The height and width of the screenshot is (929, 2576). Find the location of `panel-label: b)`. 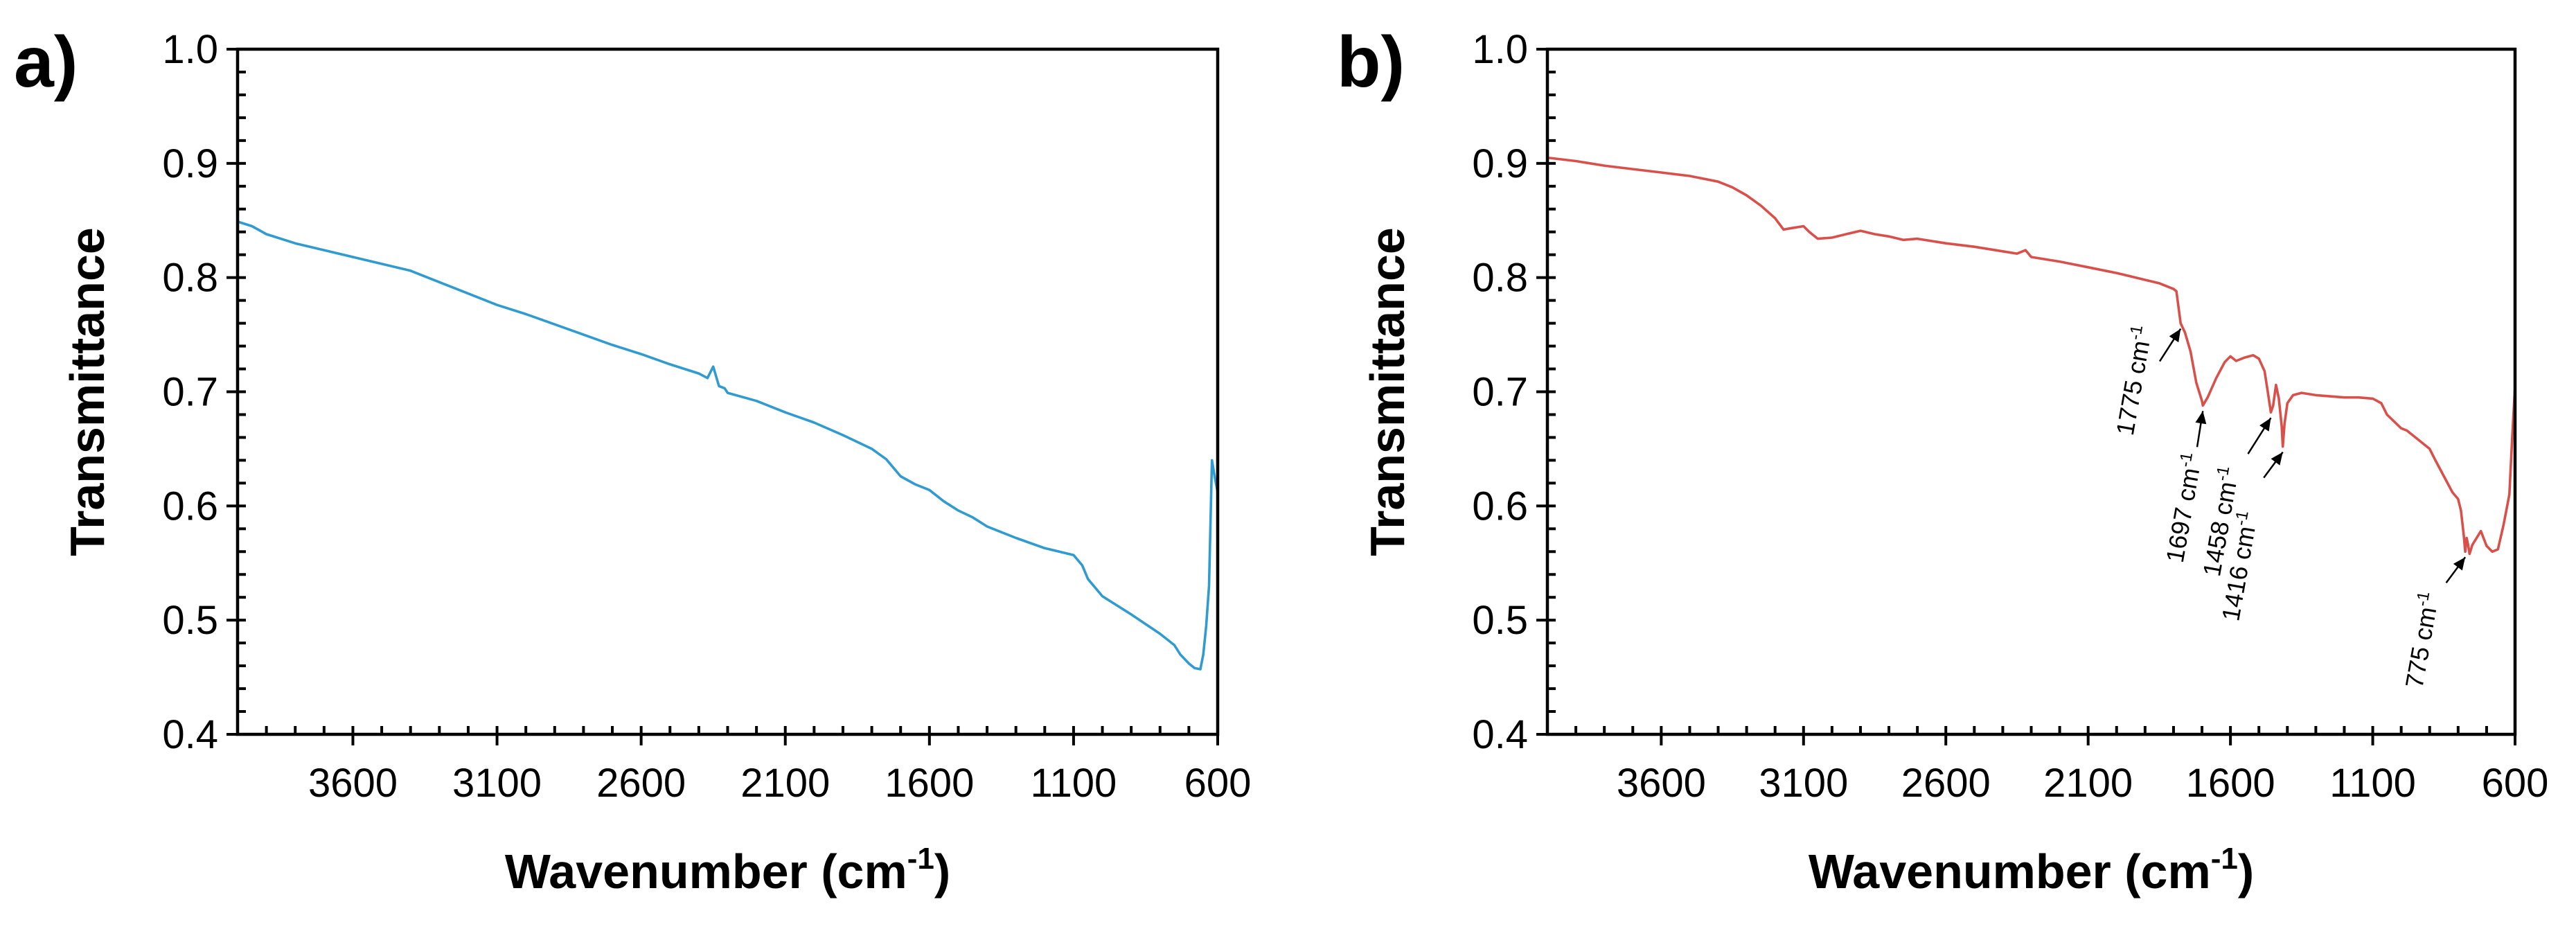

panel-label: b) is located at coordinates (1371, 62).